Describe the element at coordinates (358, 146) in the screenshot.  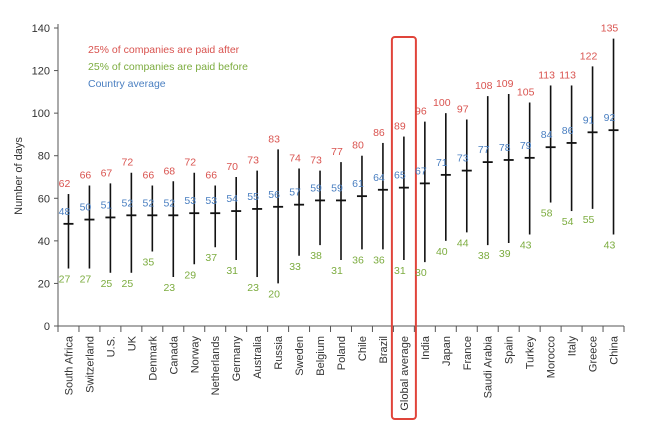
I see `after-value-label: 80` at that location.